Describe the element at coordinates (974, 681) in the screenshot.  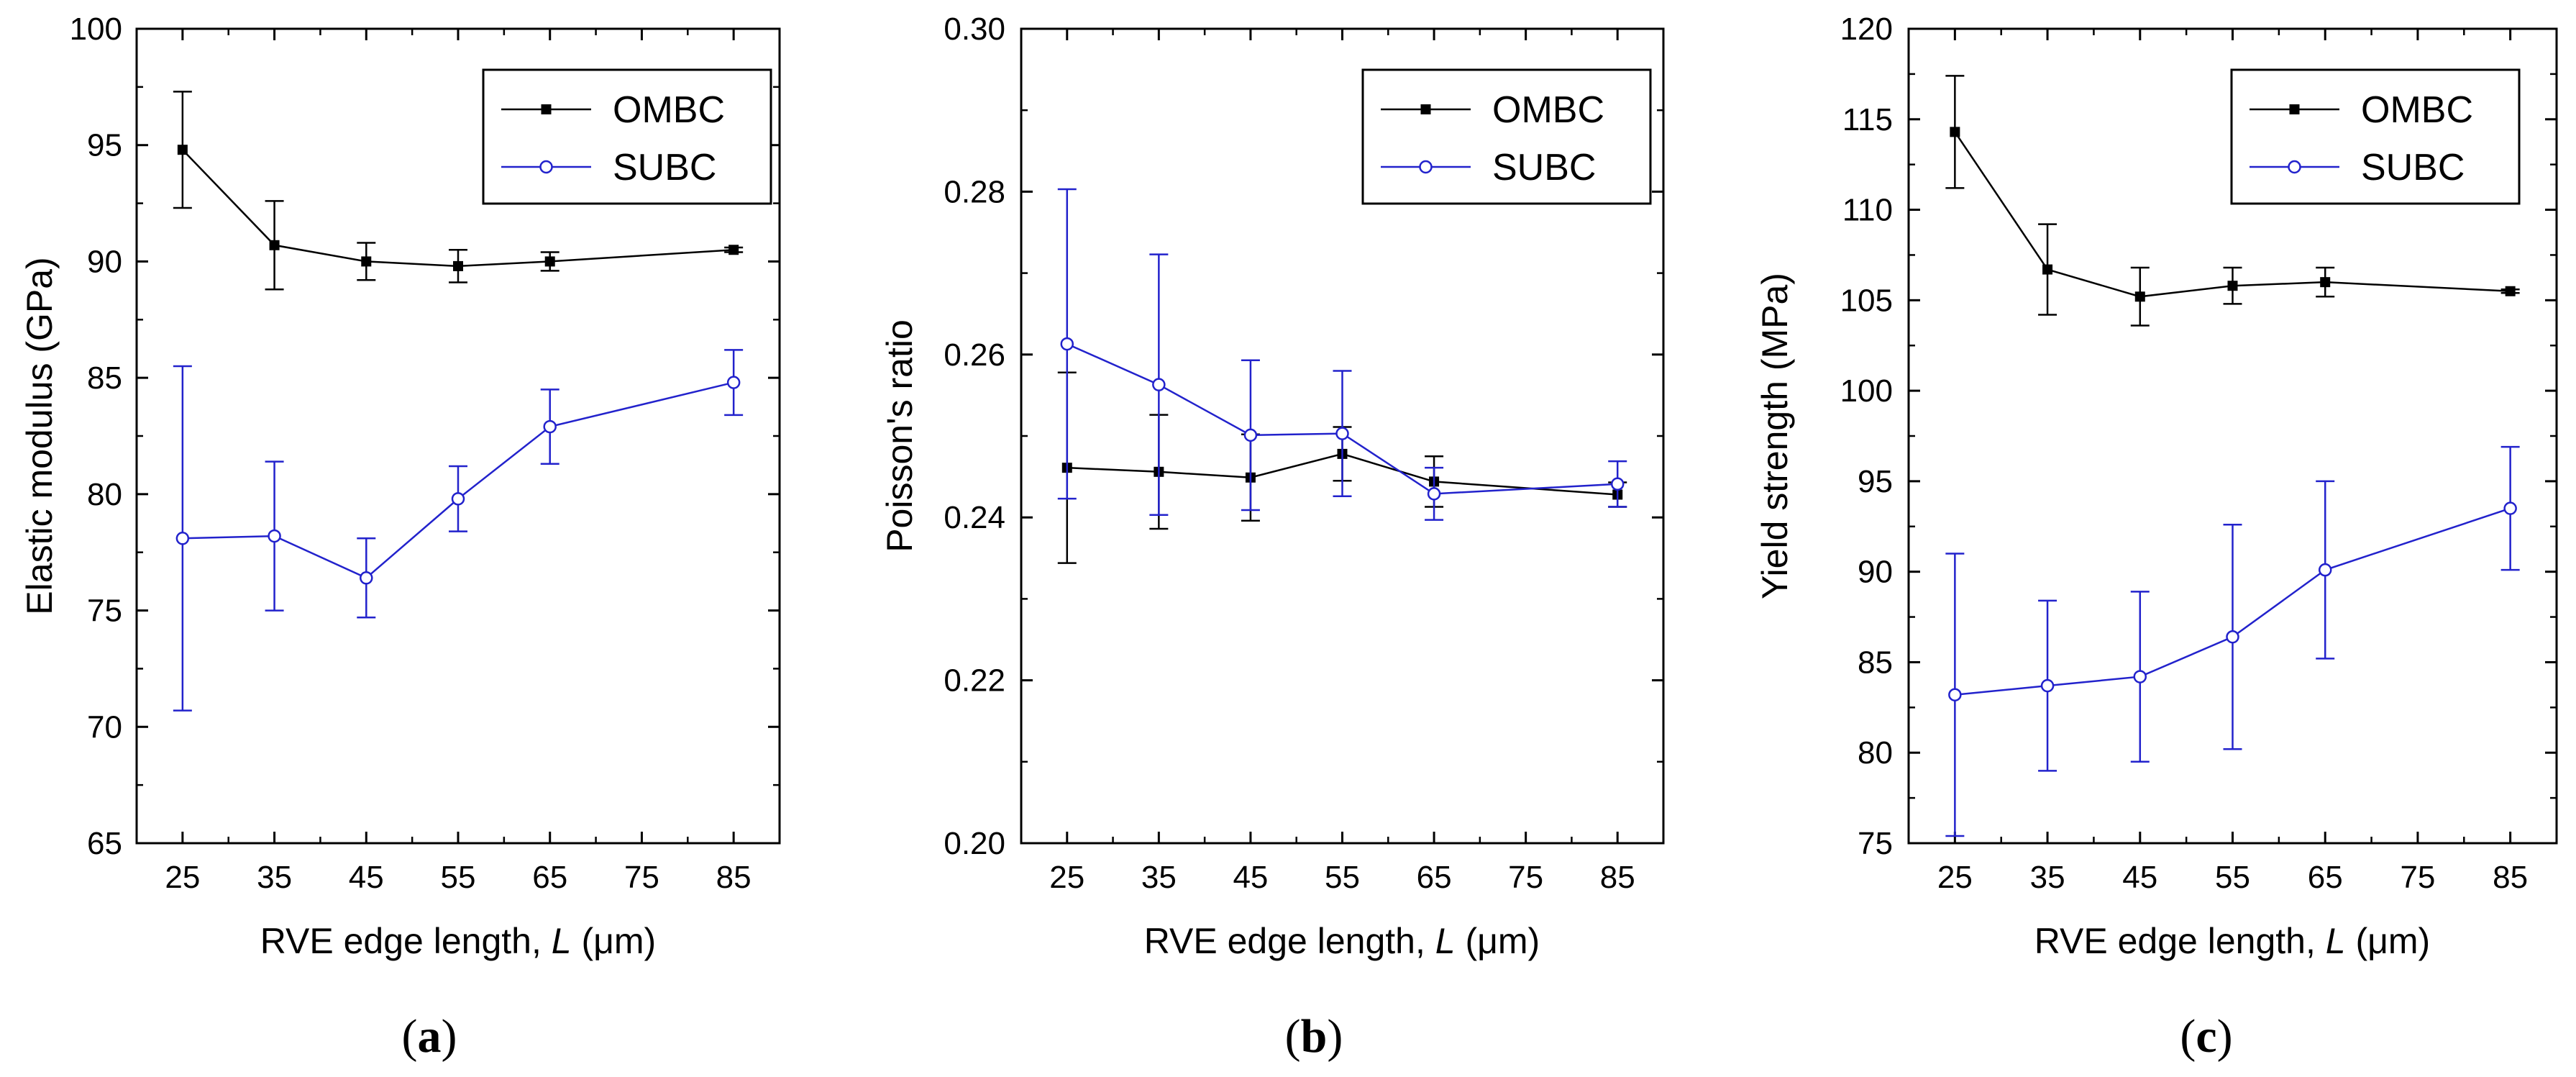
I see `y-tick-label: 0.22` at that location.